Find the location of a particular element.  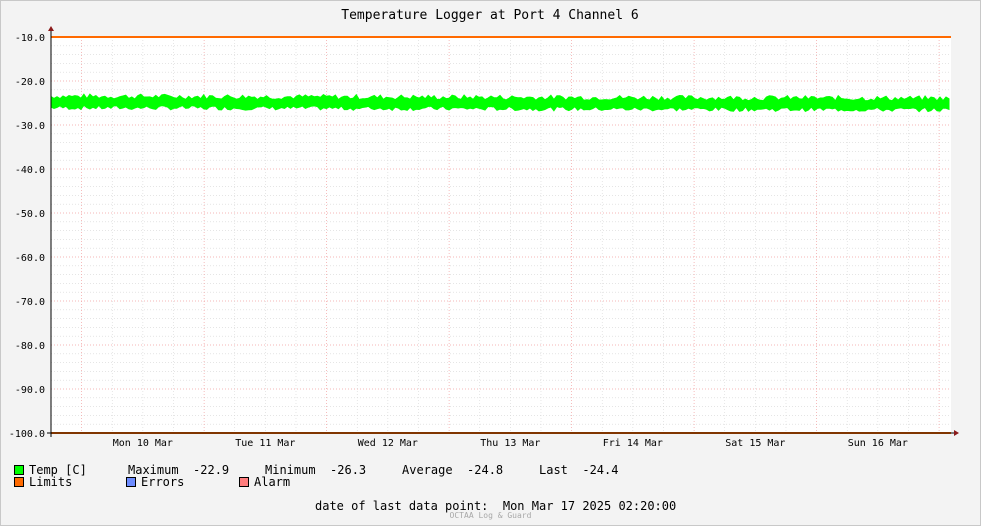

y-tick-label: -40.0 is located at coordinates (30, 170).